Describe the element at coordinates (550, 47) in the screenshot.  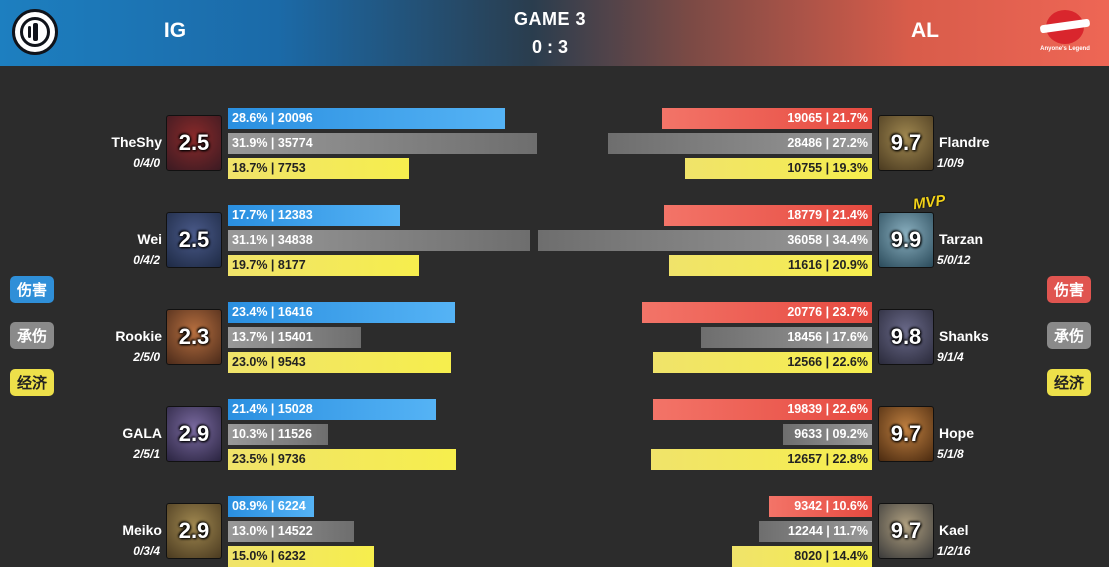
I see `series-score: 0 : 3` at that location.